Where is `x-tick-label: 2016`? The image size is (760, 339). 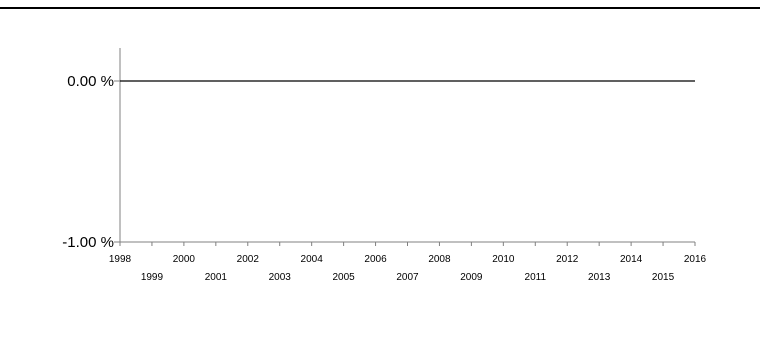
x-tick-label: 2016 is located at coordinates (695, 259).